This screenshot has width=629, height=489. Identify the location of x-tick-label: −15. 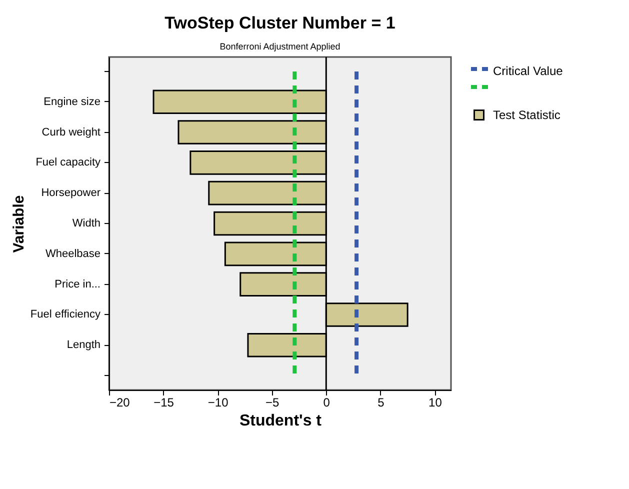
(164, 403).